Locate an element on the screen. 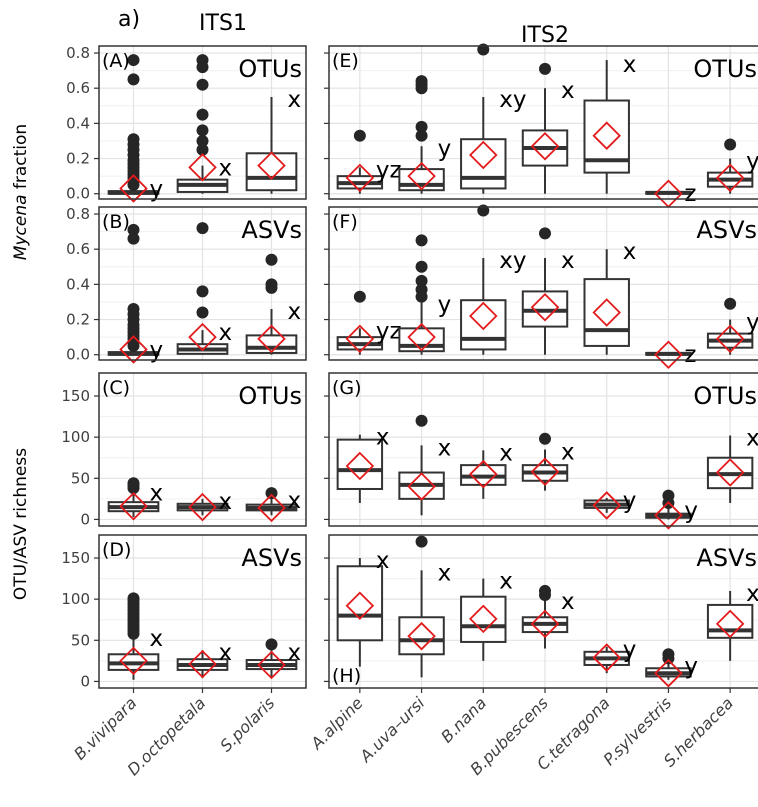 This screenshot has width=758, height=807. y-tick-label: 50 is located at coordinates (80, 478).